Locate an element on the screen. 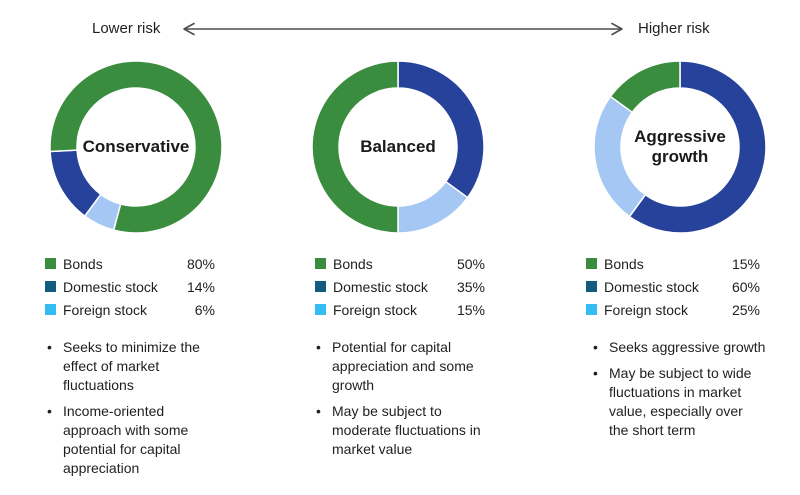 Image resolution: width=800 pixels, height=495 pixels. legend-value: 50% is located at coordinates (470, 263).